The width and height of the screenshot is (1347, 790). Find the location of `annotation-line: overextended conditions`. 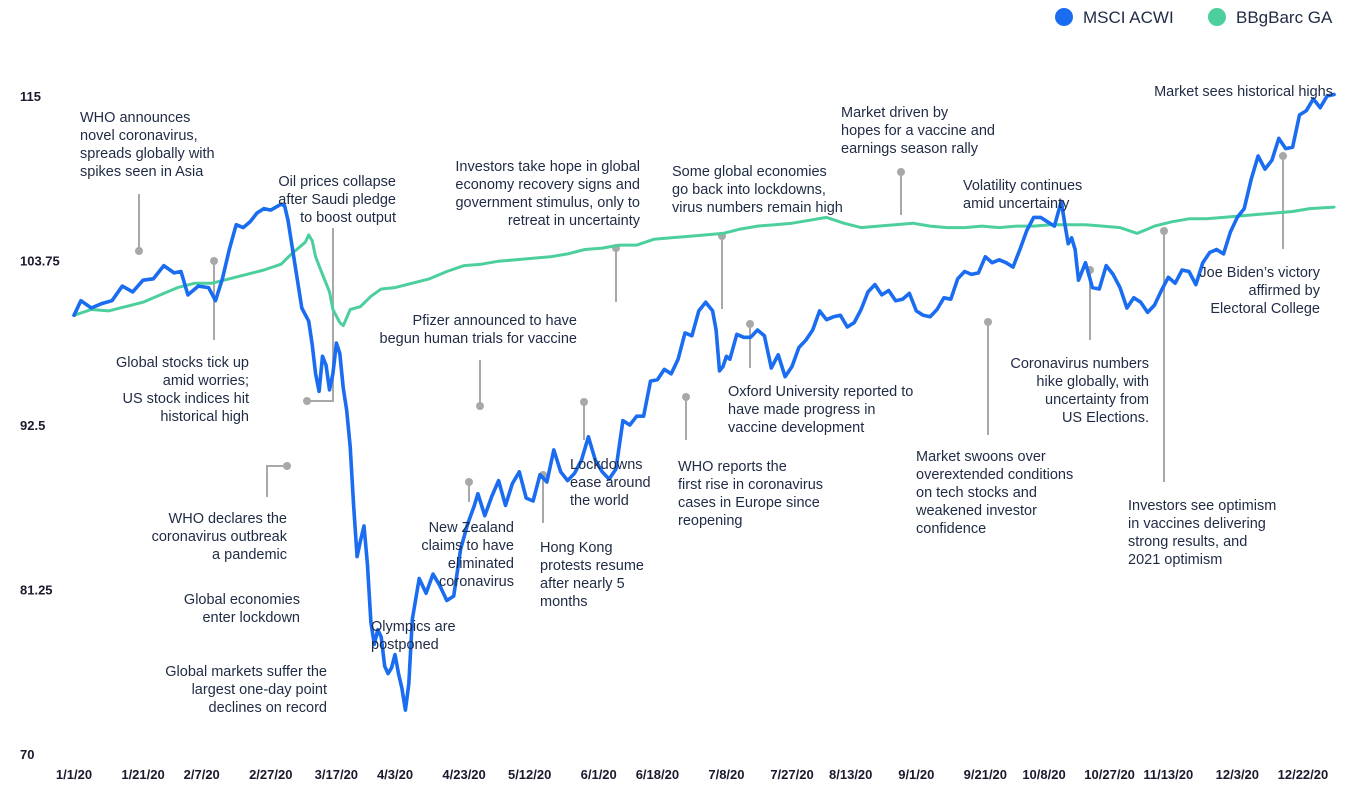

annotation-line: overextended conditions is located at coordinates (994, 475).